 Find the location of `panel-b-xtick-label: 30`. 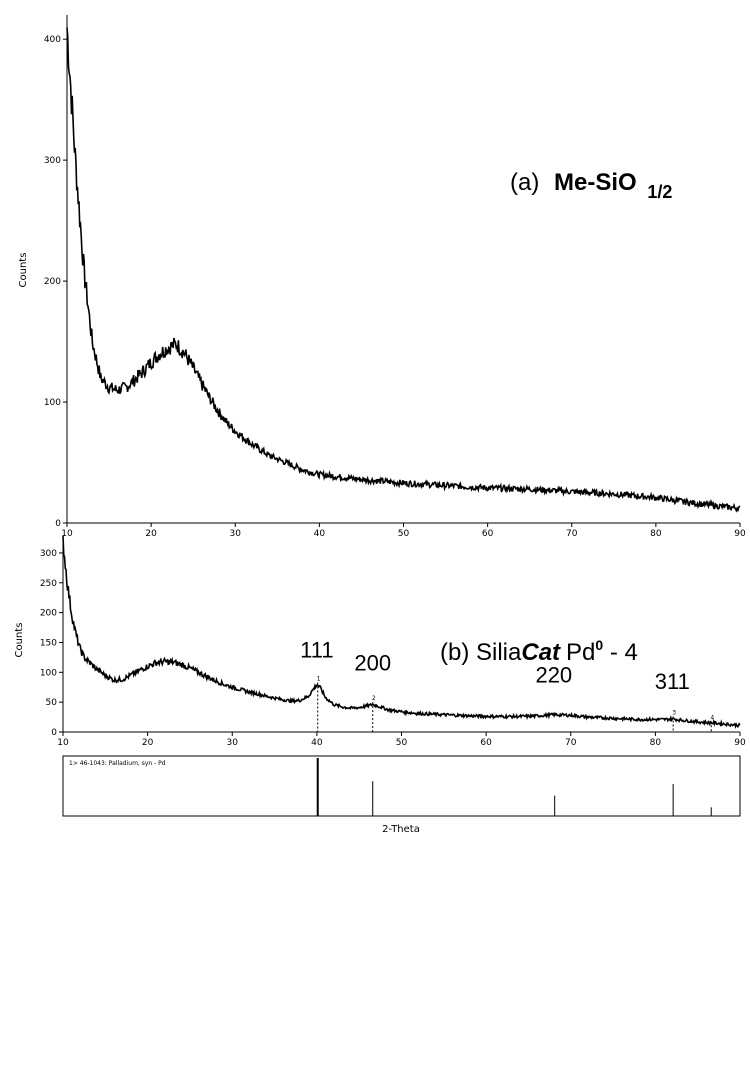

panel-b-xtick-label: 30 is located at coordinates (233, 743).